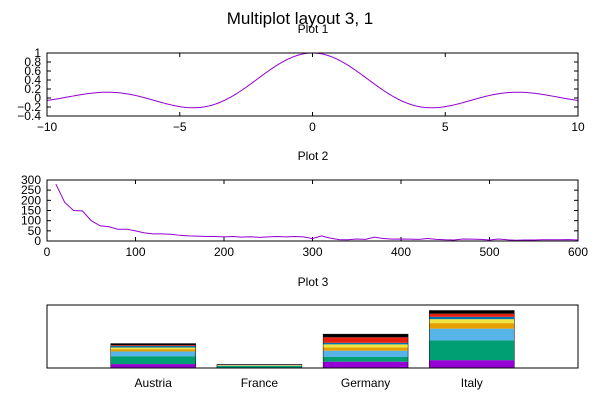 The image size is (600, 400). What do you see at coordinates (365, 383) in the screenshot?
I see `plot-3-category-label: Germany` at bounding box center [365, 383].